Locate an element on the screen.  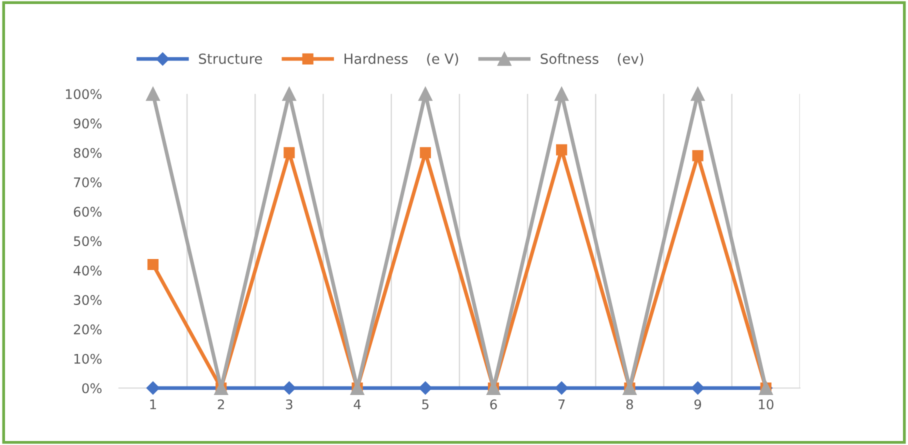
x-tick-label: 4 is located at coordinates (357, 405).